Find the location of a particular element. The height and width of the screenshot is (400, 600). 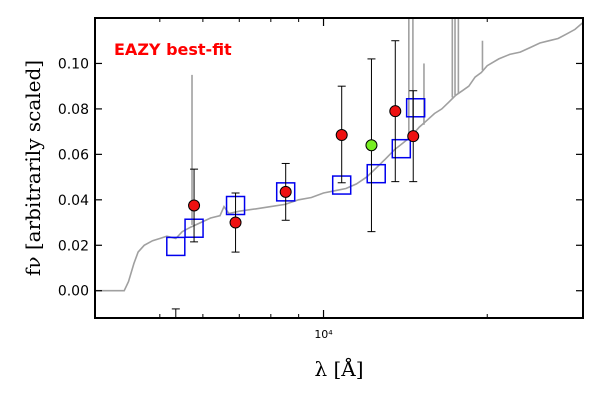

y-tick-label: 0.00 is located at coordinates (73, 292).